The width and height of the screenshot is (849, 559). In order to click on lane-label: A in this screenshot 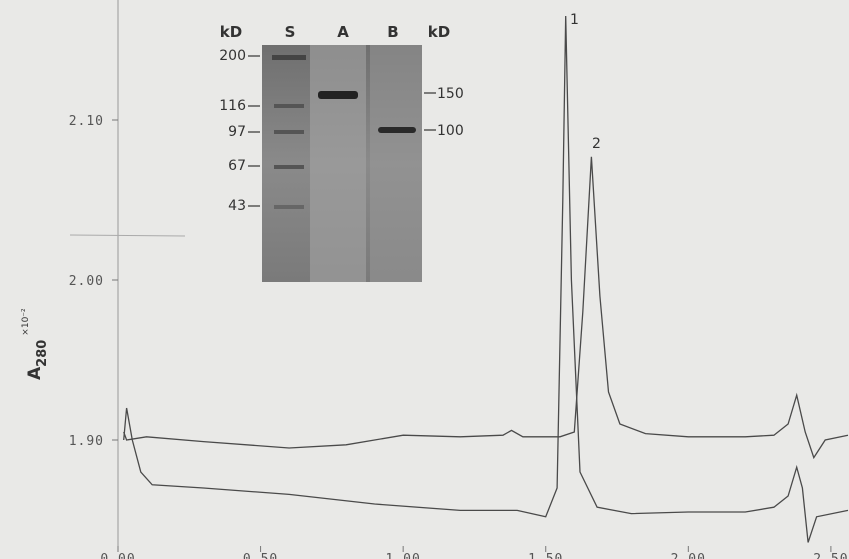, I will do `click(343, 32)`.